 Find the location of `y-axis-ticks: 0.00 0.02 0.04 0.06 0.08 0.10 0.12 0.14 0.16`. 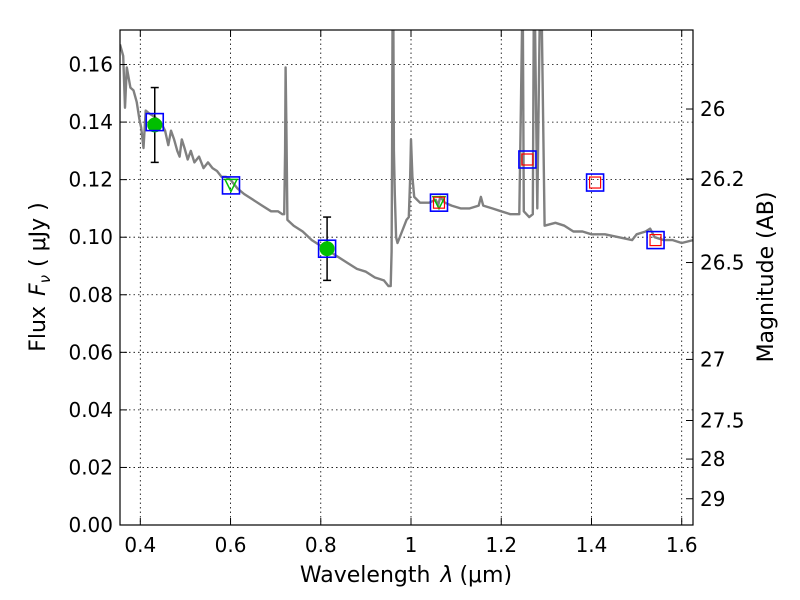

y-axis-ticks: 0.00 0.02 0.04 0.06 0.08 0.10 0.12 0.14 0.16 is located at coordinates (97, 295).